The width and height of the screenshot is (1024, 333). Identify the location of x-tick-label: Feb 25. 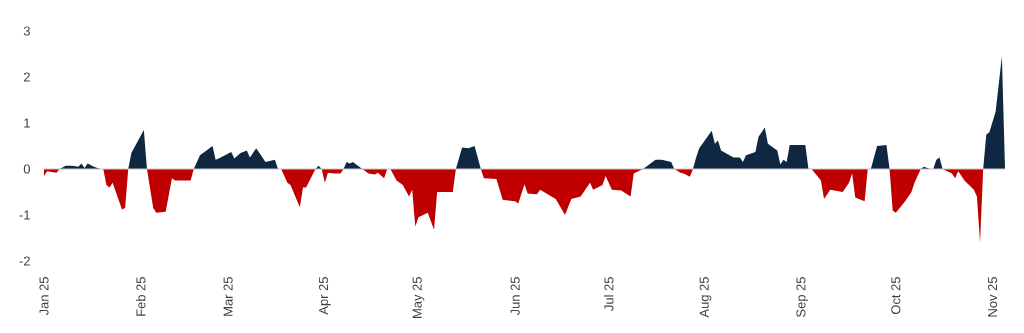
(140, 296).